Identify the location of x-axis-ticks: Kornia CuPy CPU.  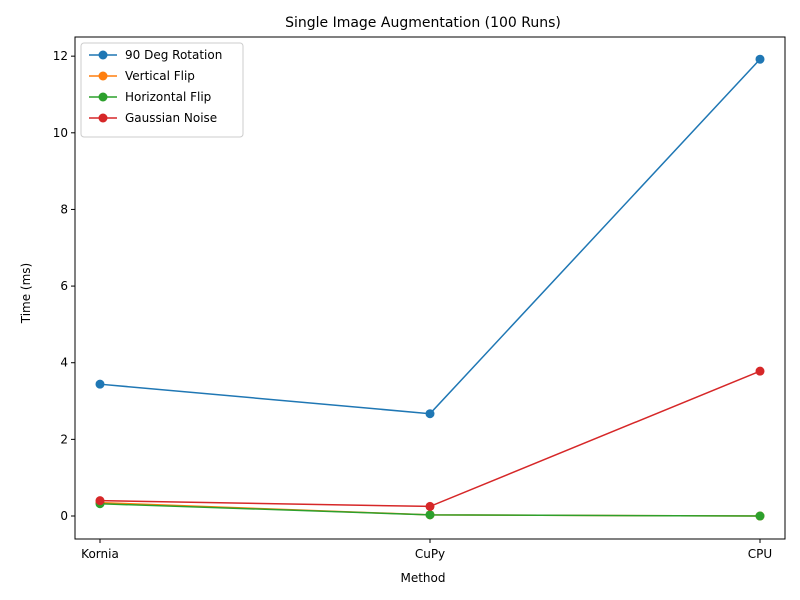
(426, 550).